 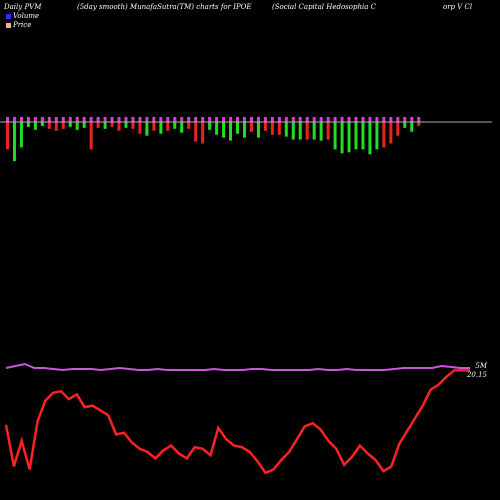 I want to click on volume-bars, so click(x=213, y=139).